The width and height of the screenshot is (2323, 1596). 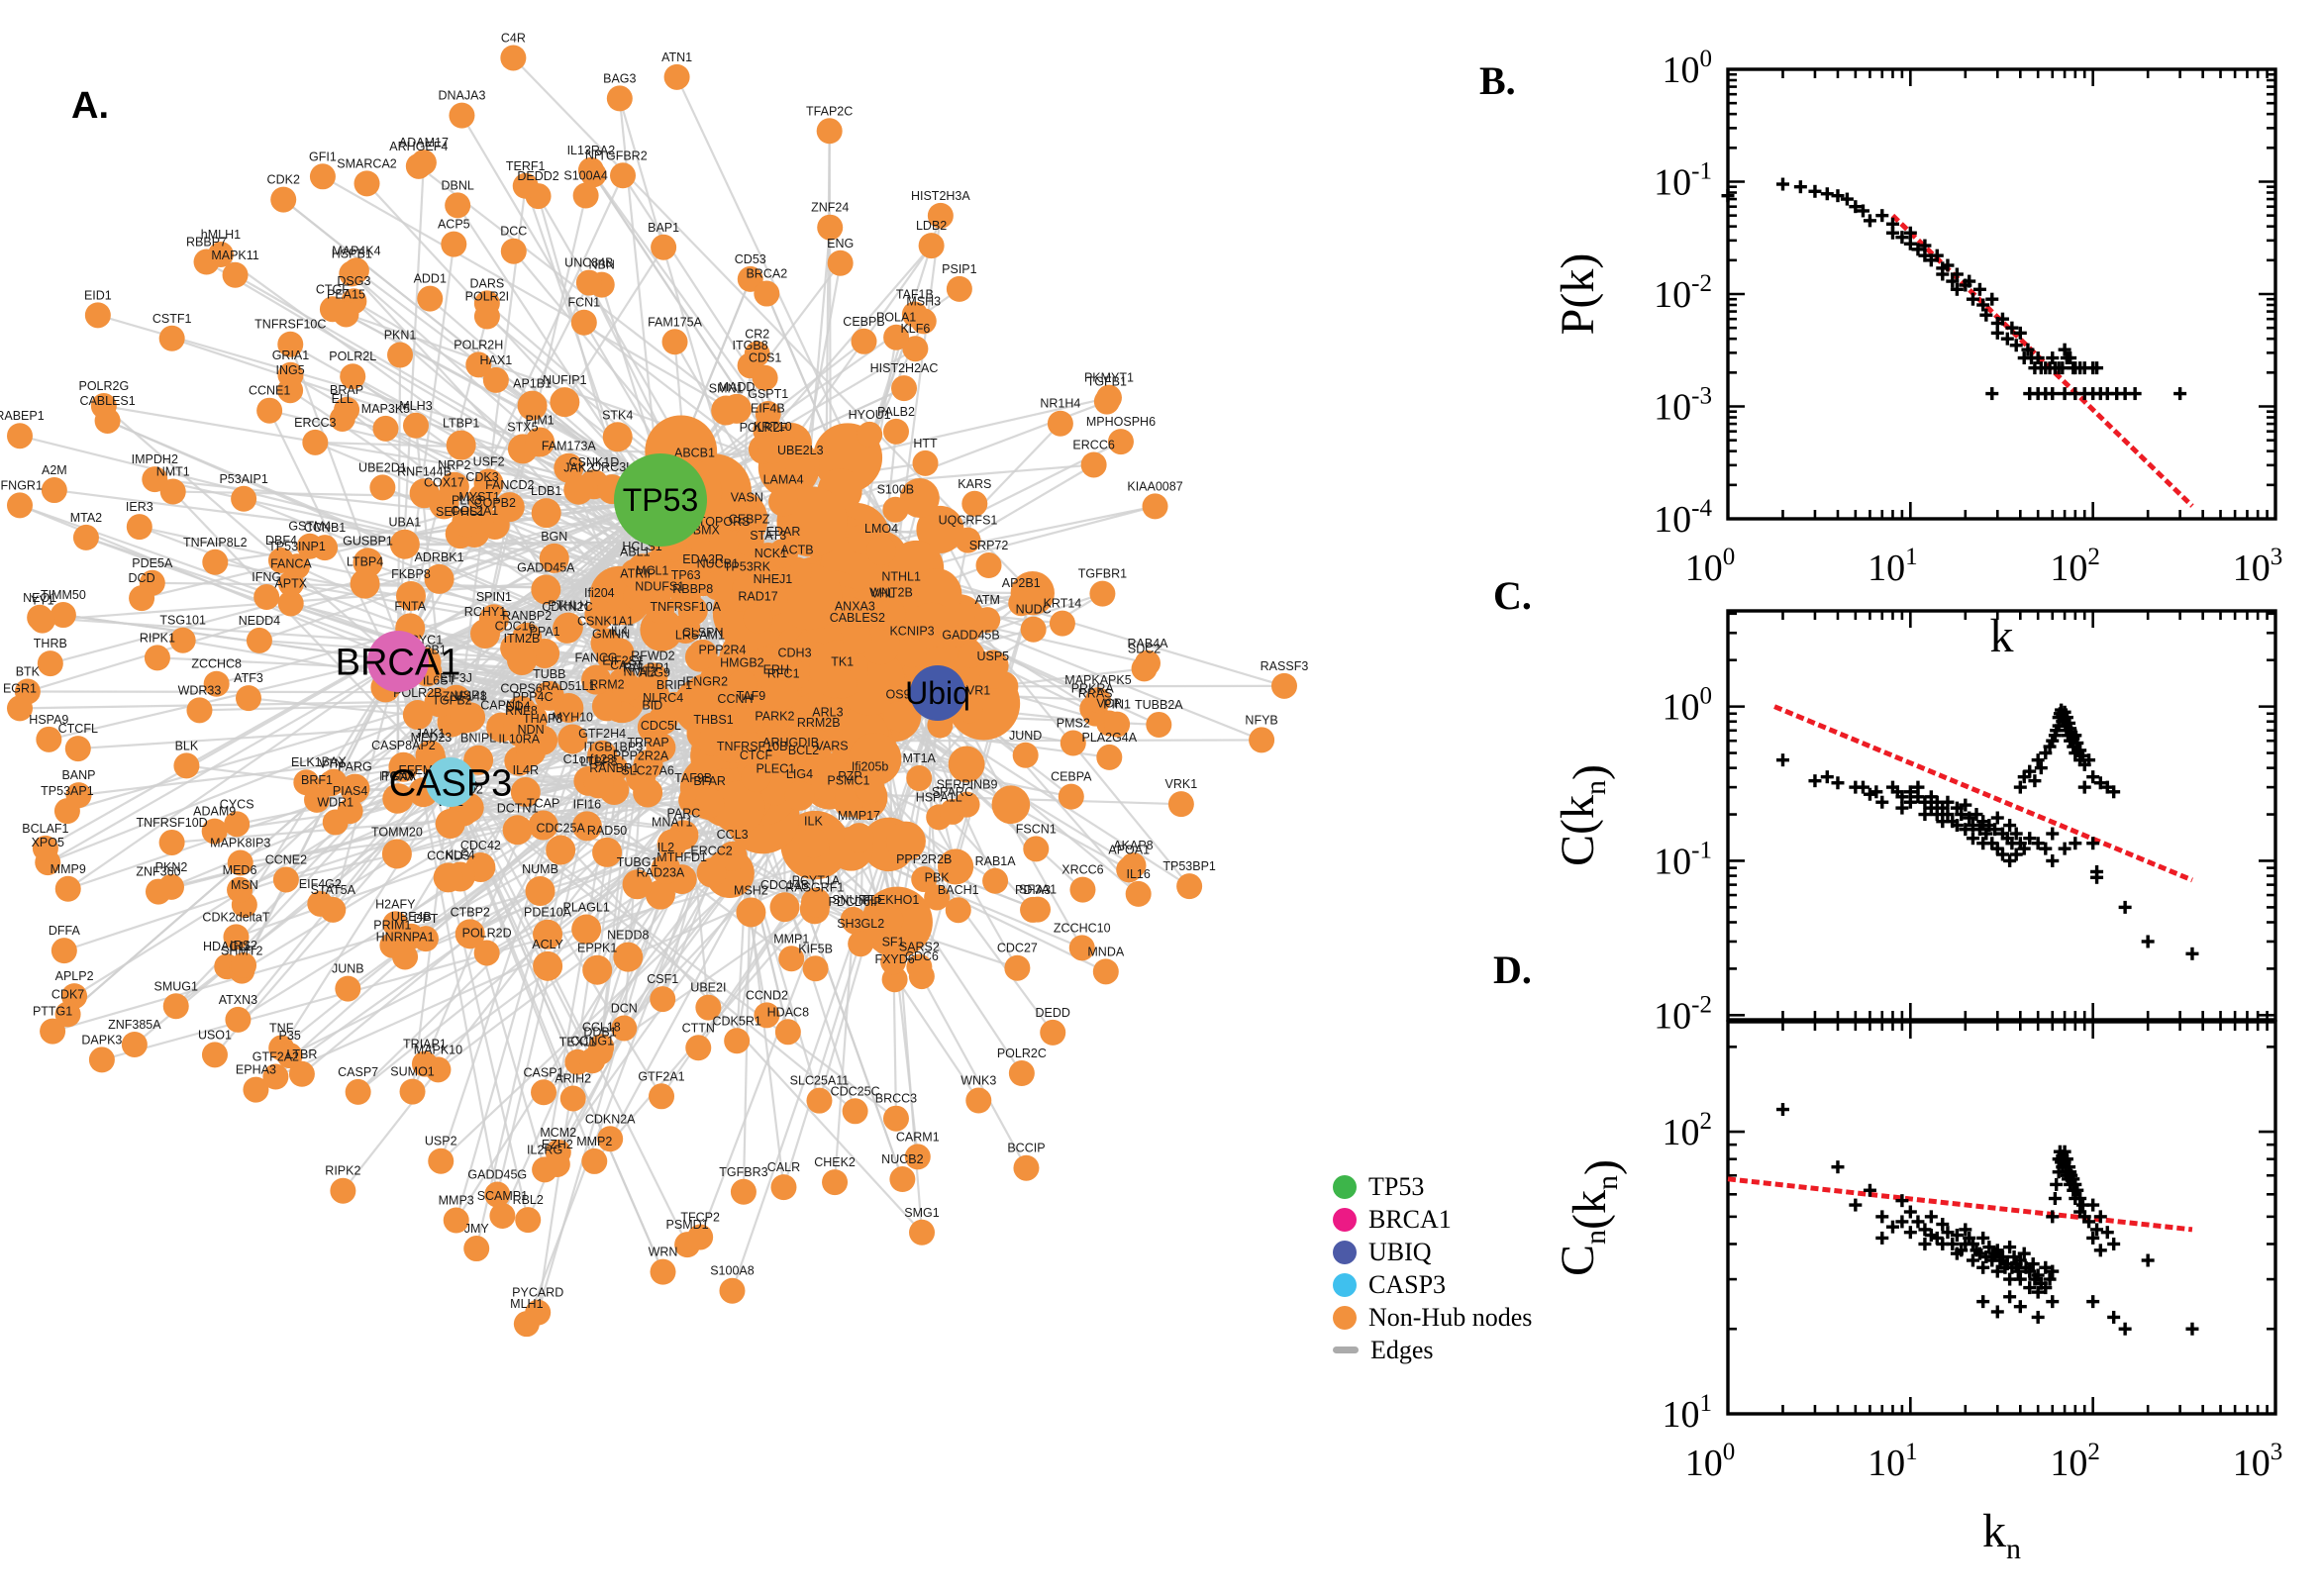 What do you see at coordinates (90, 106) in the screenshot?
I see `panel-a-label: A.` at bounding box center [90, 106].